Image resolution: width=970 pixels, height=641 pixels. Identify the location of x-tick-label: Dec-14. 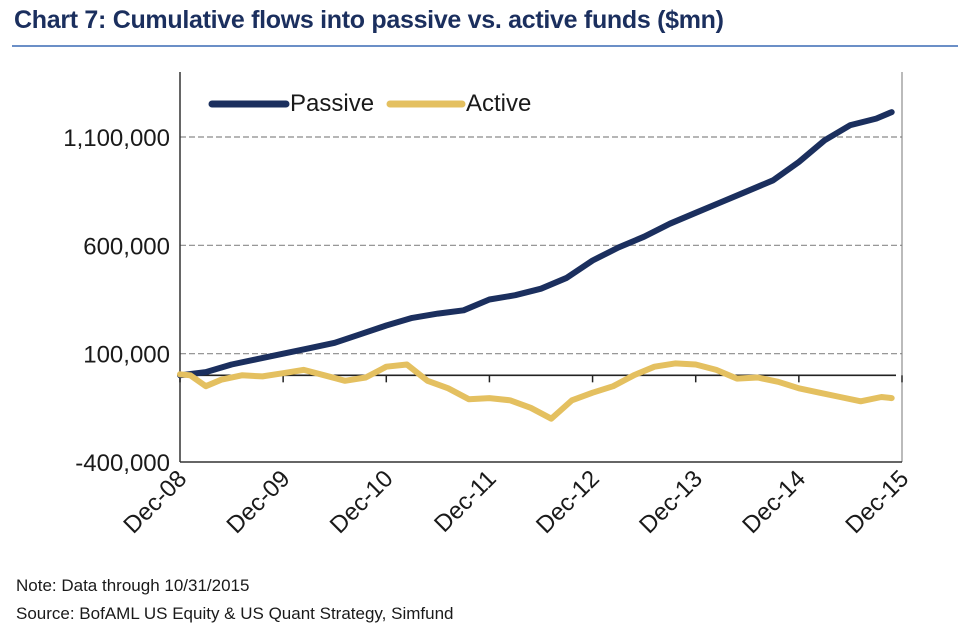
(774, 502).